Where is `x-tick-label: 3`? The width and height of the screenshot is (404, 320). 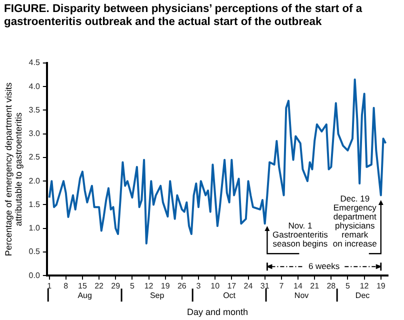
x-tick-label: 3 is located at coordinates (199, 286).